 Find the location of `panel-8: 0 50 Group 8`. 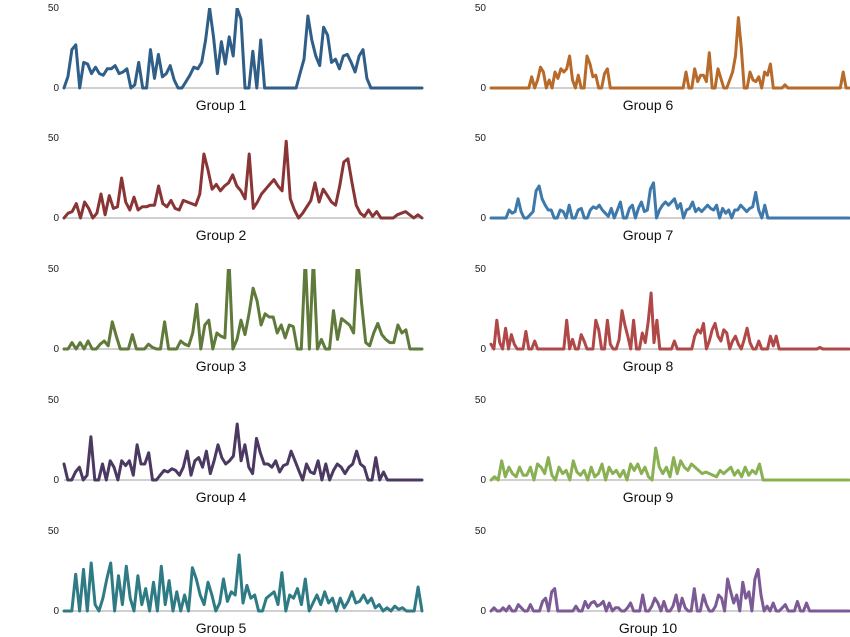

panel-8: 0 50 Group 8 is located at coordinates (662, 319).